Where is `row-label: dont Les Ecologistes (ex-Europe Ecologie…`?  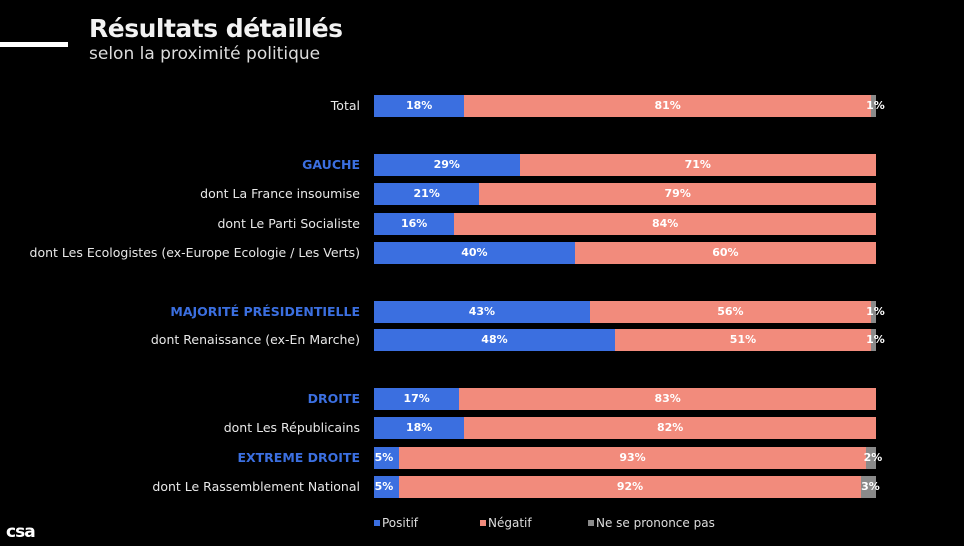
row-label: dont Les Ecologistes (ex-Europe Ecologie… is located at coordinates (194, 252).